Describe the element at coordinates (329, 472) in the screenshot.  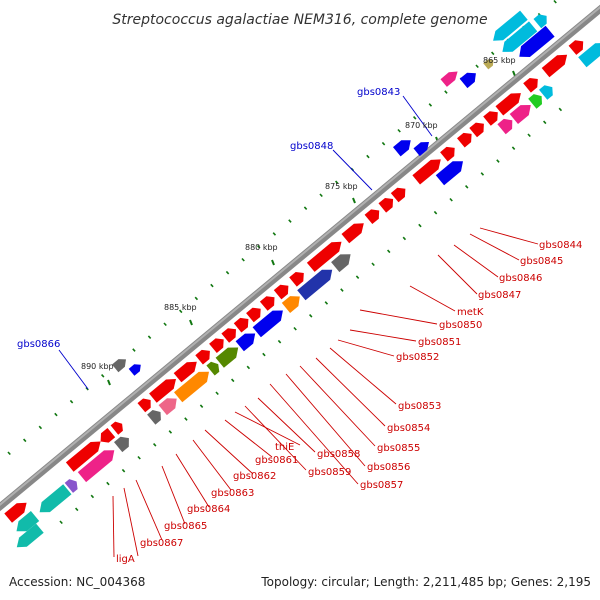
I see `gene-label-gbs0859: gbs0859` at that location.